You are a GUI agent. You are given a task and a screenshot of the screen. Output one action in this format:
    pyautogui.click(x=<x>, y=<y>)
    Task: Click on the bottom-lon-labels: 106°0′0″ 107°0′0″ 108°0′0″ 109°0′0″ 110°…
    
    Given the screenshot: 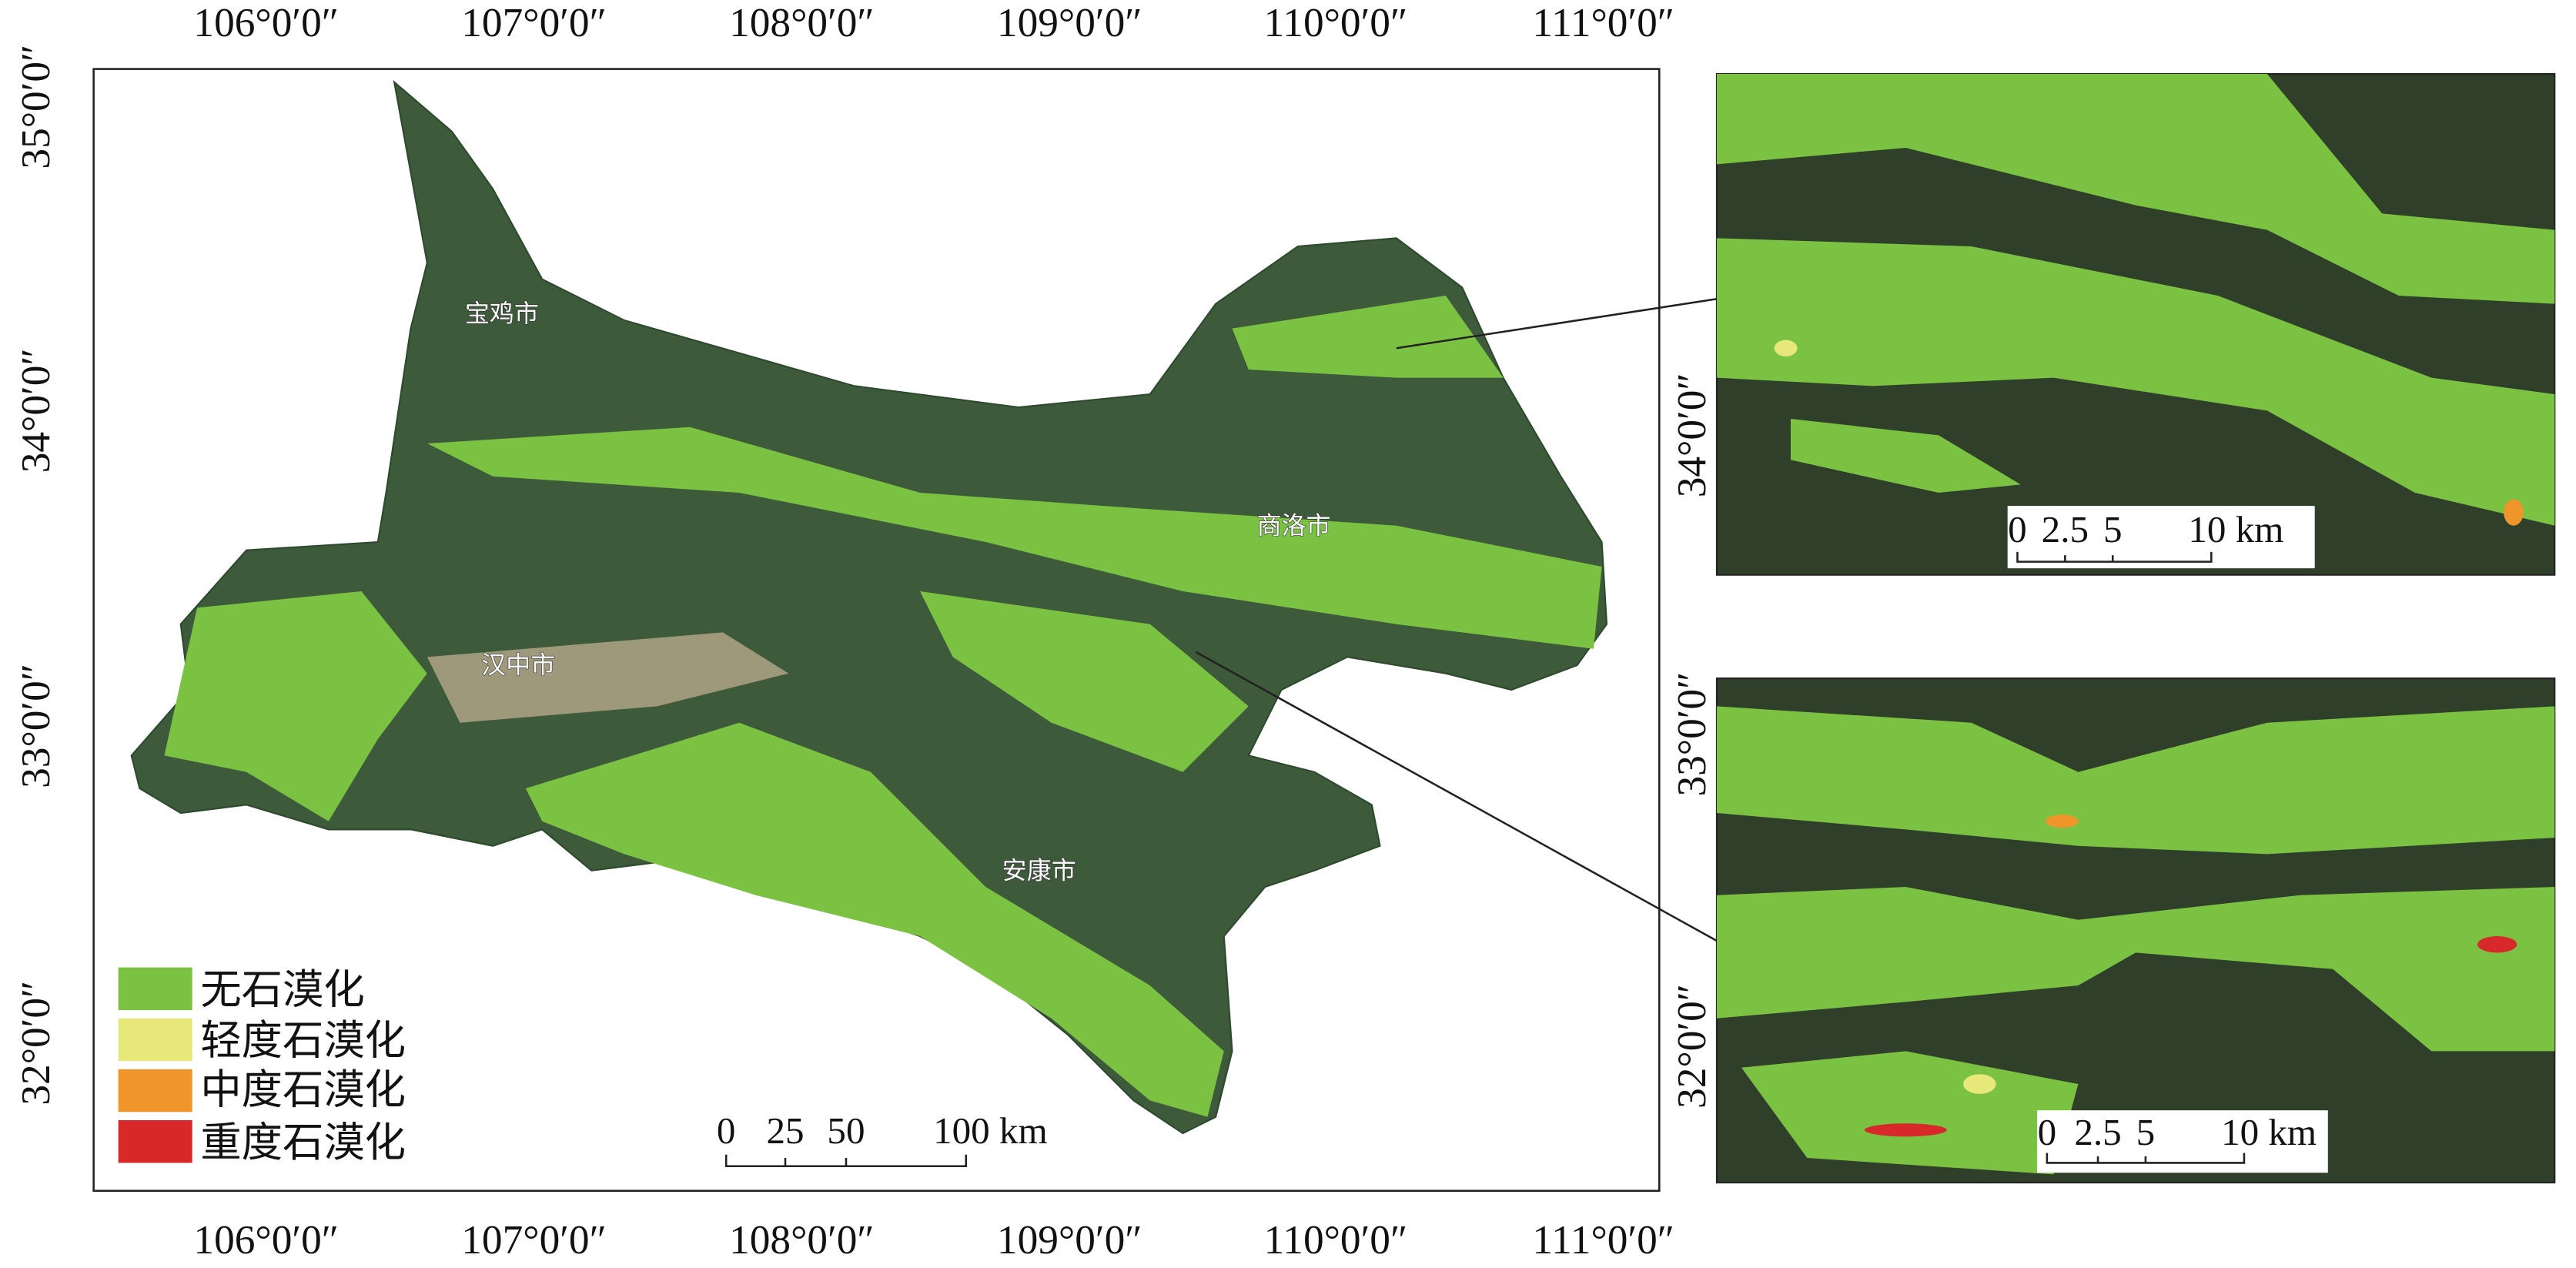 What is the action you would take?
    pyautogui.click(x=934, y=1239)
    